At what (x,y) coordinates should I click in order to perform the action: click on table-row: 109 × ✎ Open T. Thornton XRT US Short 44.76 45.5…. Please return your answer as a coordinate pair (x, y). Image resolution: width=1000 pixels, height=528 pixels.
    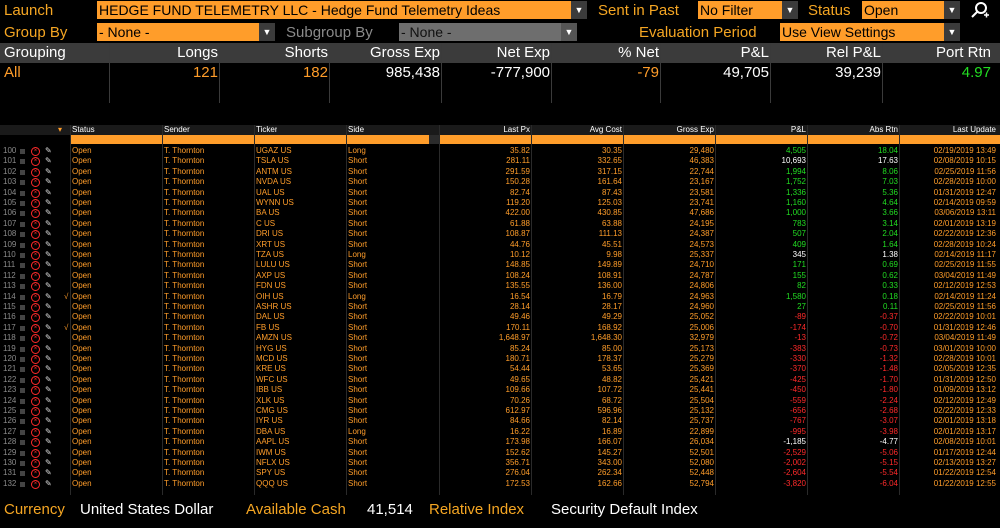
    Looking at the image, I should click on (500, 245).